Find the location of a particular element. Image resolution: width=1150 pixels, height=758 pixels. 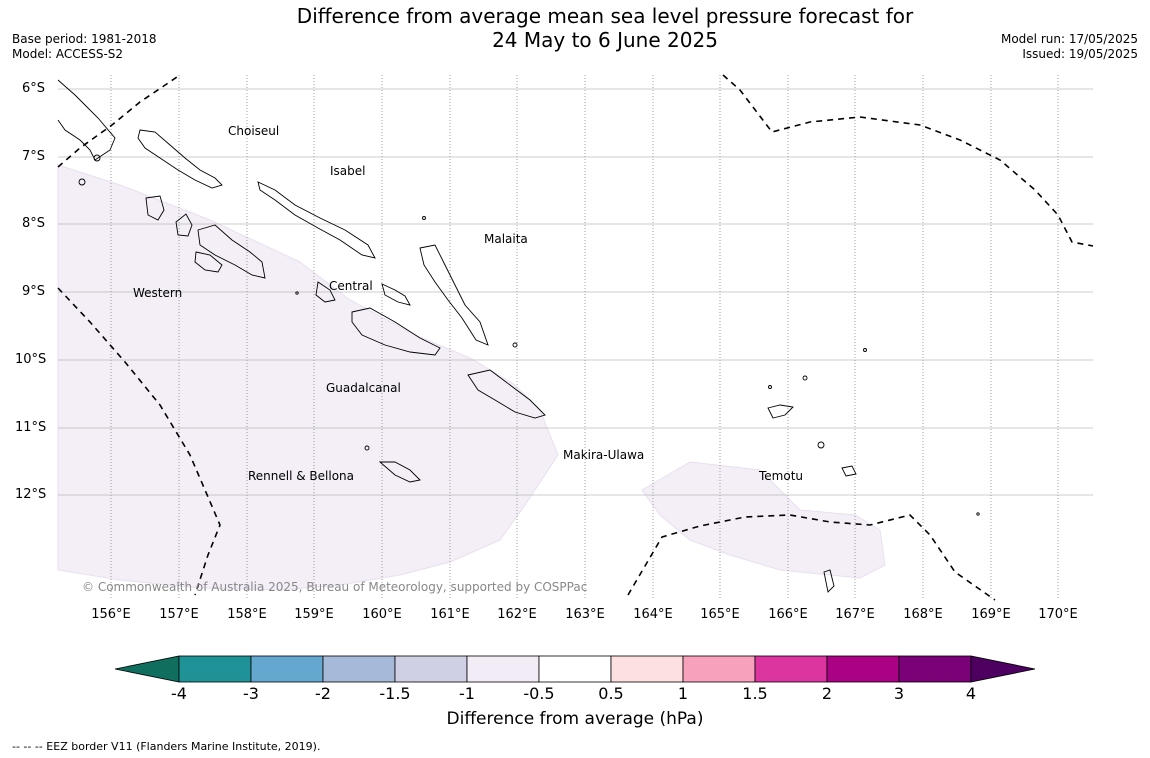

colorbar-tick-label: 1.5 is located at coordinates (755, 693).